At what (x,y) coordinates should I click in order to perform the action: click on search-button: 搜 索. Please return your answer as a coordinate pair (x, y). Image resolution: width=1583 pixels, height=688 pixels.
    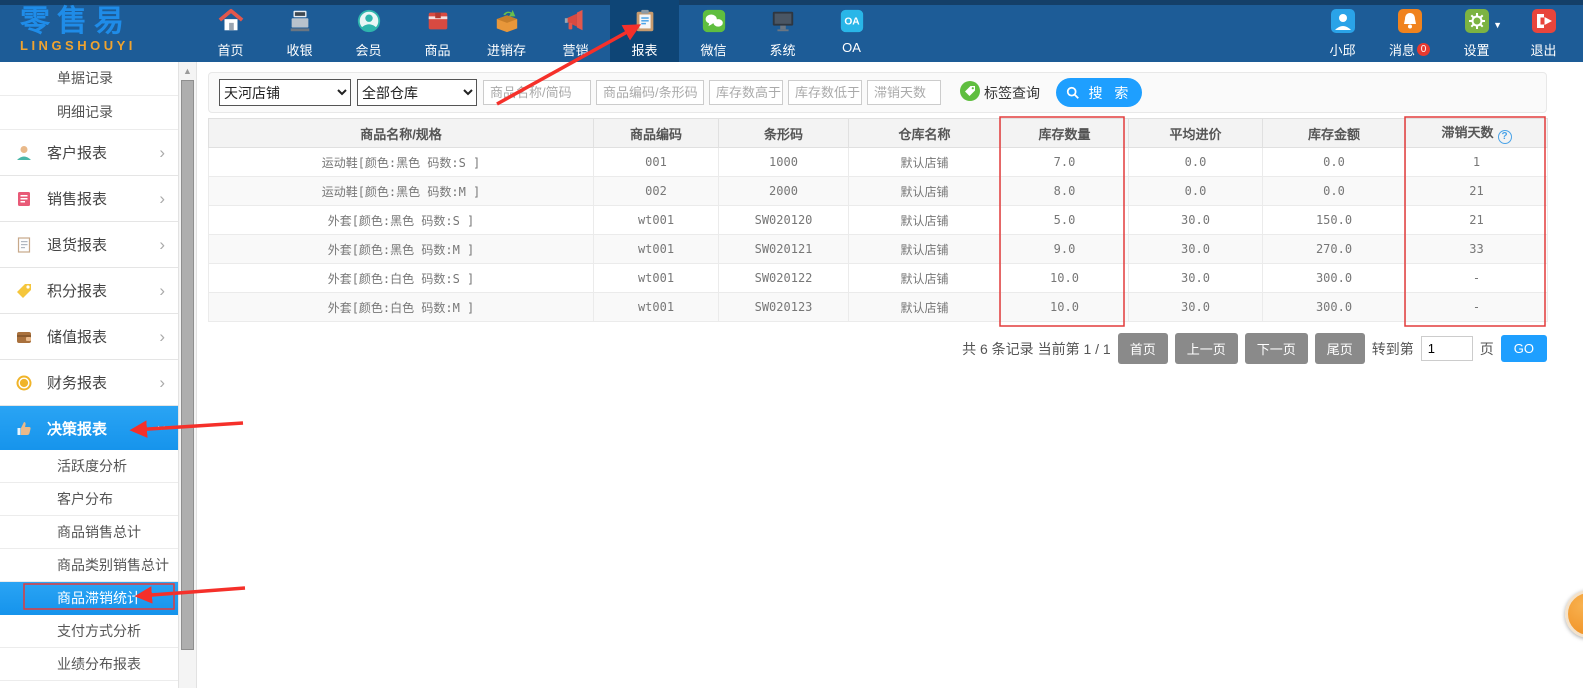
    Looking at the image, I should click on (1099, 92).